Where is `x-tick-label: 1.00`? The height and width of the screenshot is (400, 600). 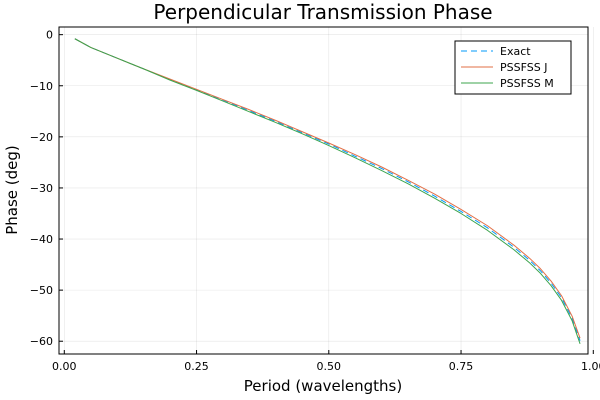
x-tick-label: 1.00 is located at coordinates (590, 366).